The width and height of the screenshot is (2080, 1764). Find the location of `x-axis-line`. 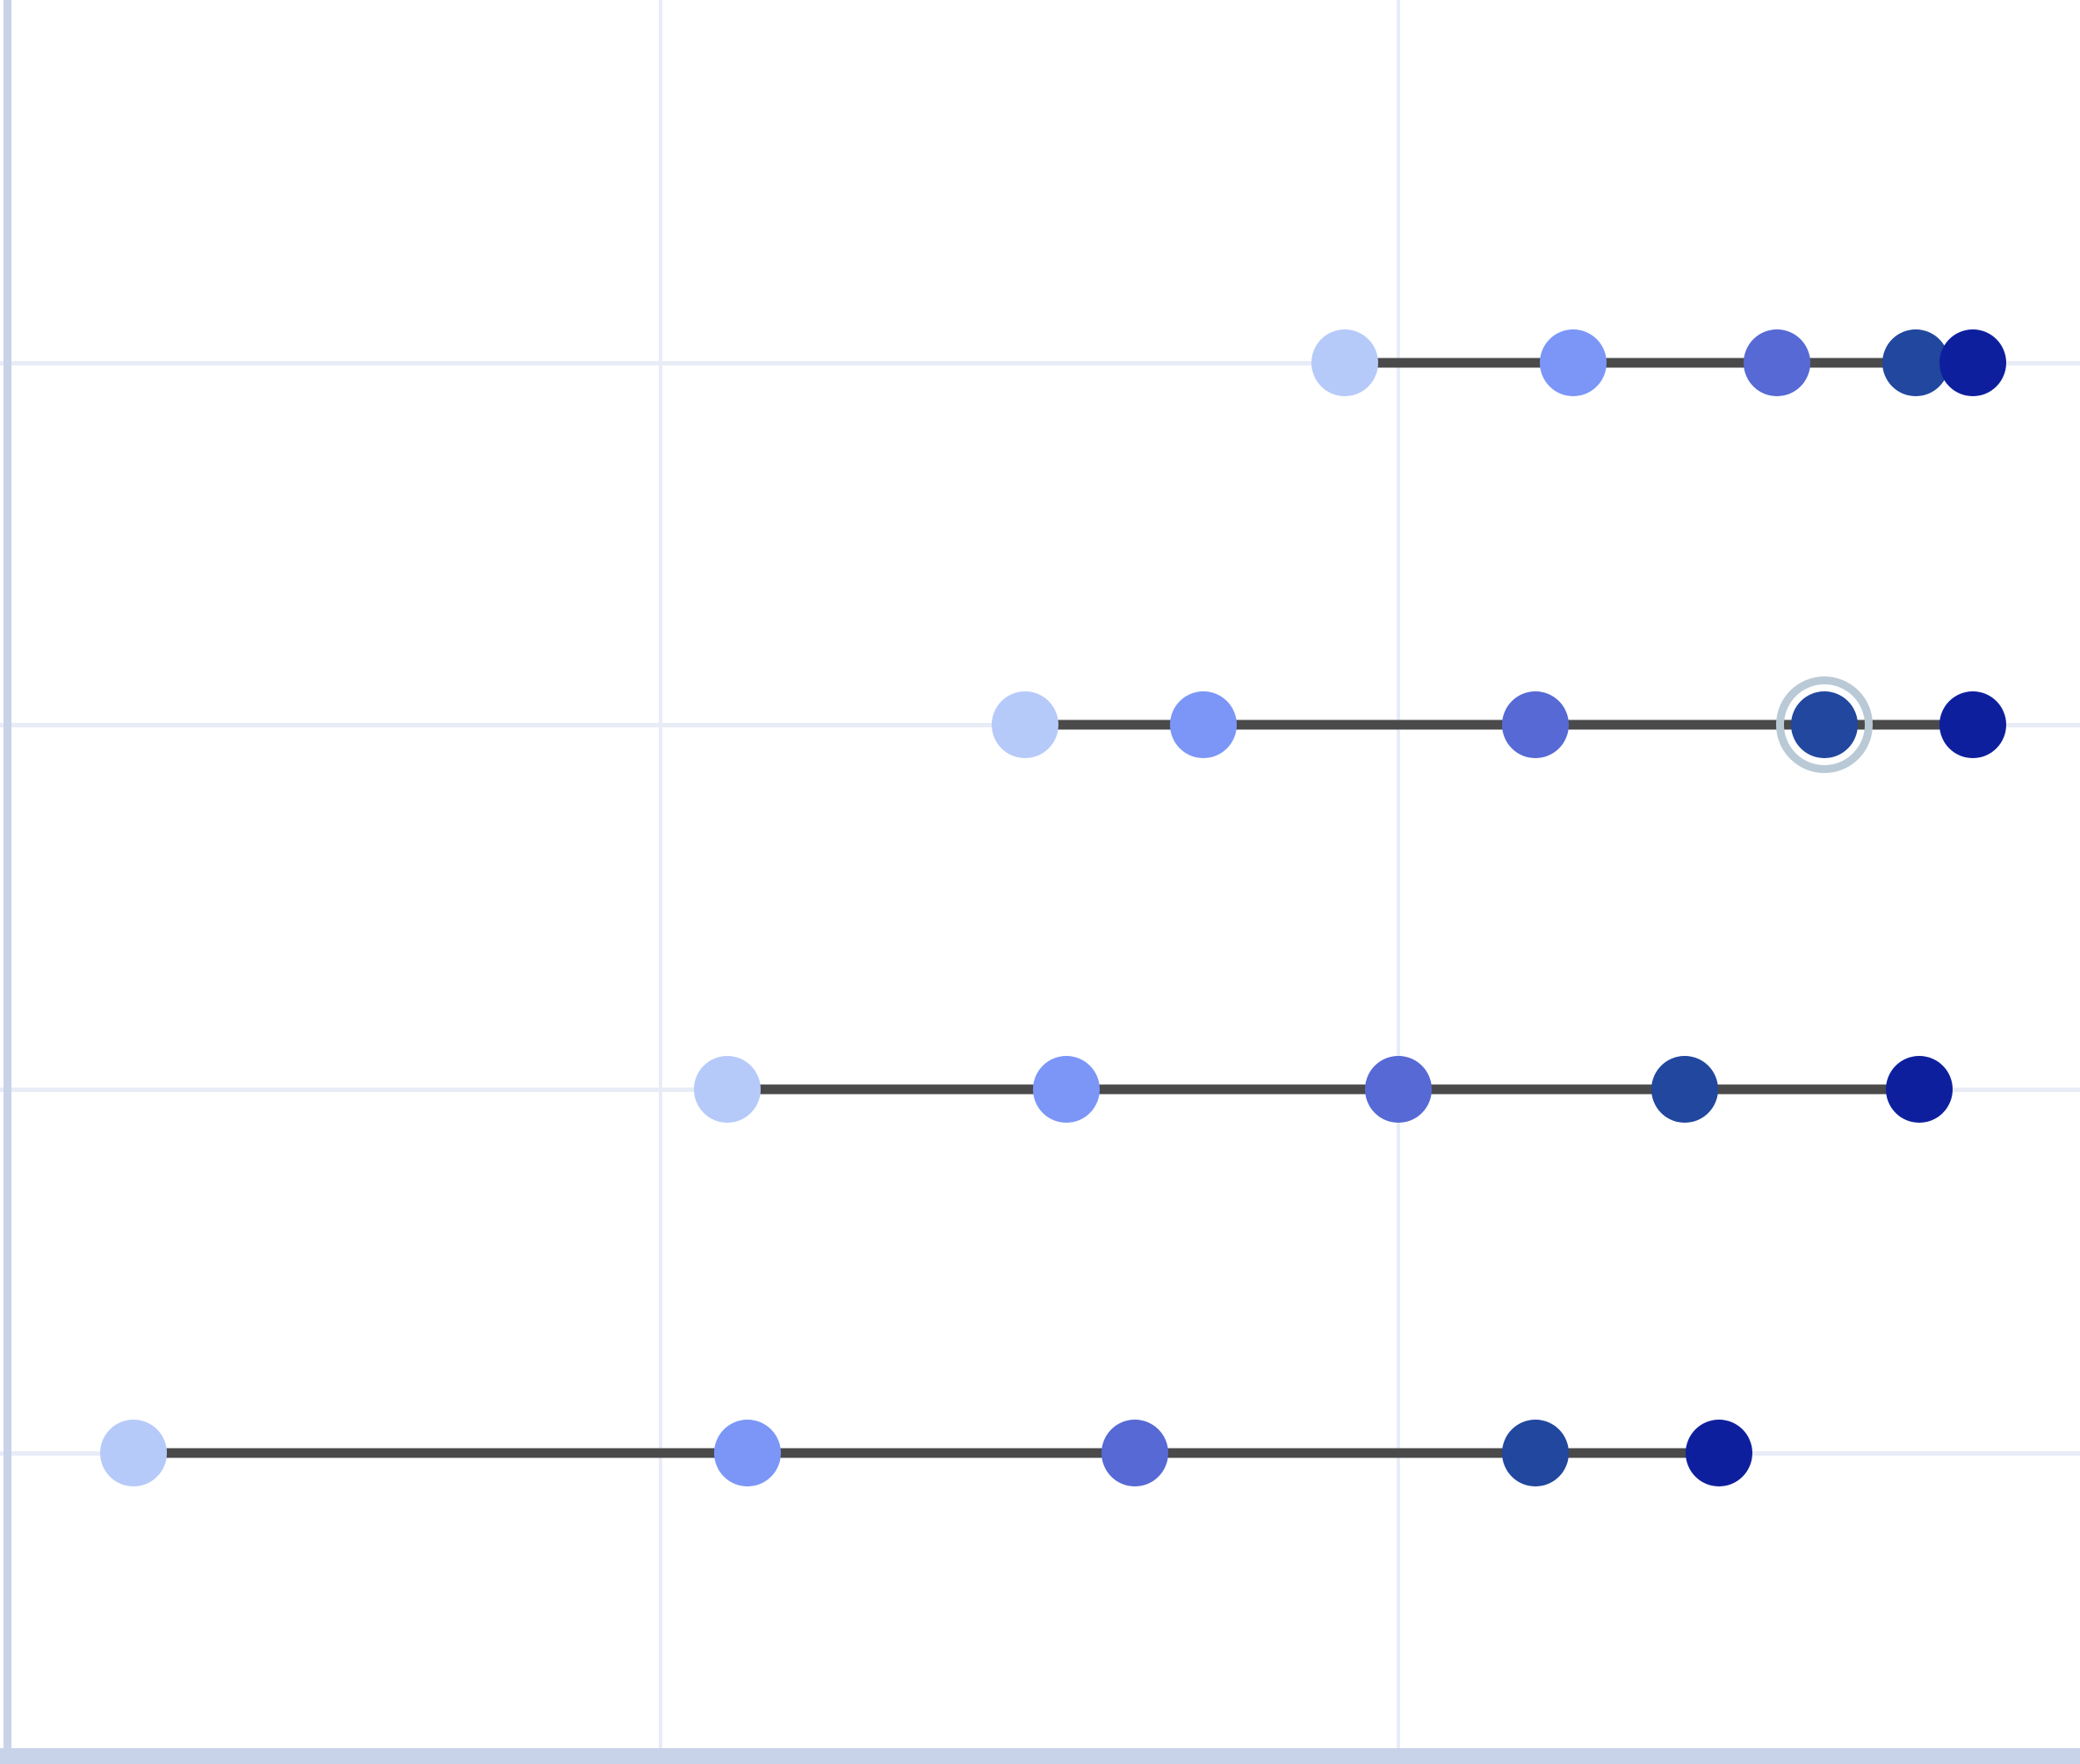

x-axis-line is located at coordinates (1040, 1756).